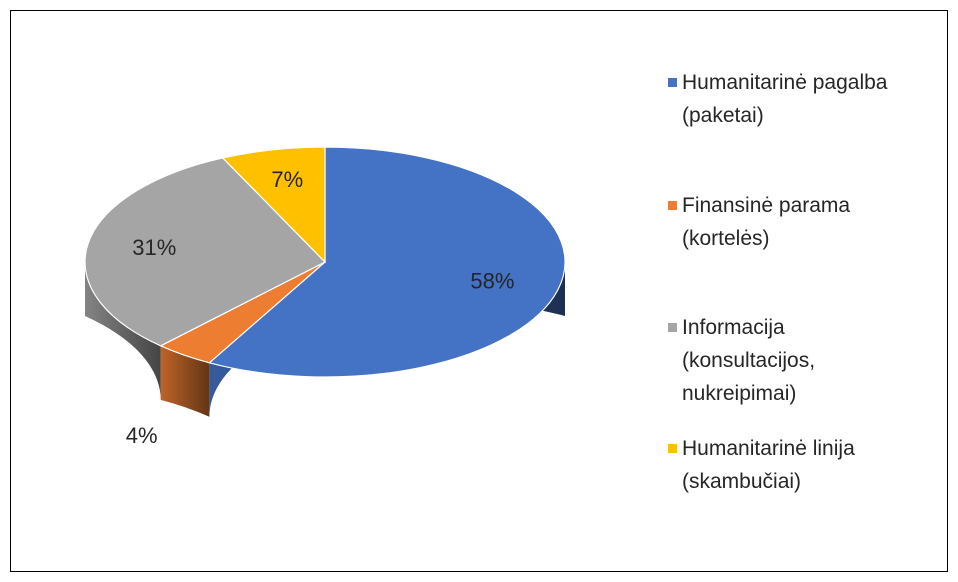 This screenshot has width=958, height=582. I want to click on legend-item: Humanitarinė linija (skambučiai), so click(780, 465).